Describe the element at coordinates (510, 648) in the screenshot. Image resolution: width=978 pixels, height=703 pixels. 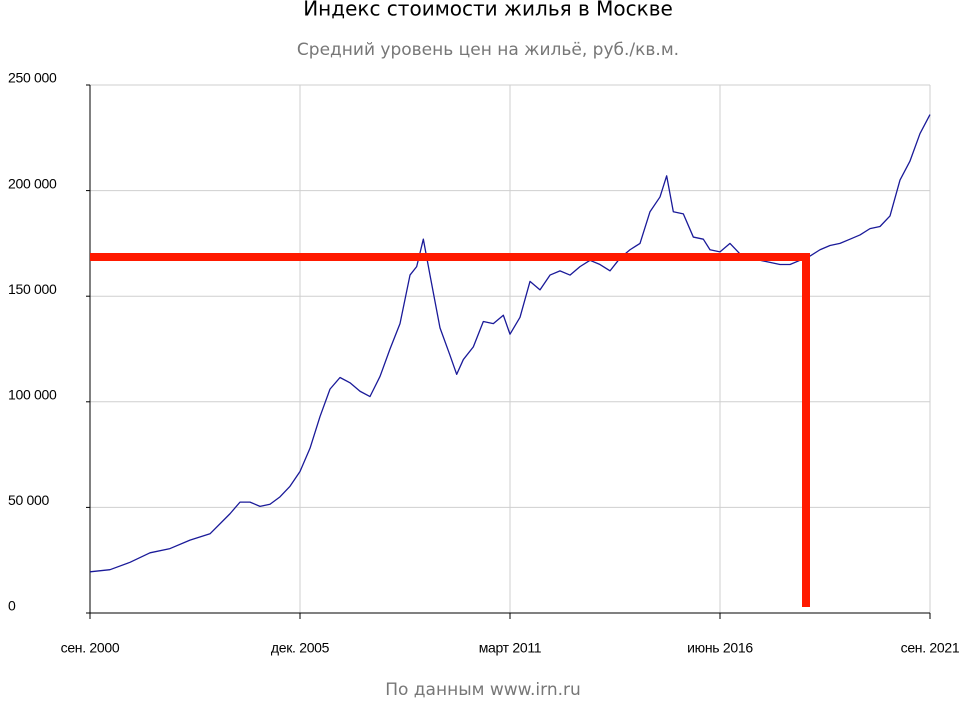
I see `x-tick-label: март 2011` at that location.